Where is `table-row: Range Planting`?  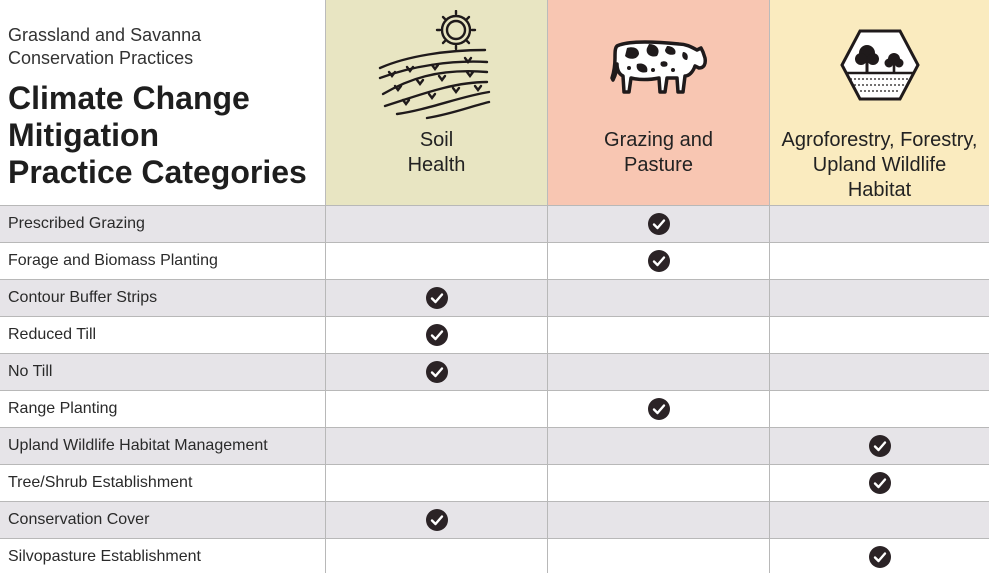 table-row: Range Planting is located at coordinates (494, 408).